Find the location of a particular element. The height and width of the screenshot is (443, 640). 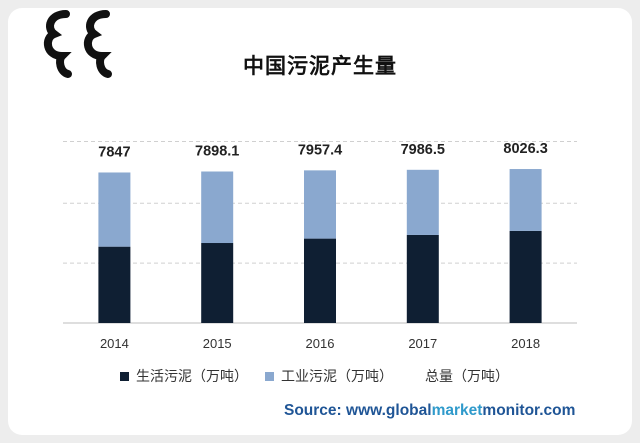

source-prefix: Source: www. is located at coordinates (335, 410).